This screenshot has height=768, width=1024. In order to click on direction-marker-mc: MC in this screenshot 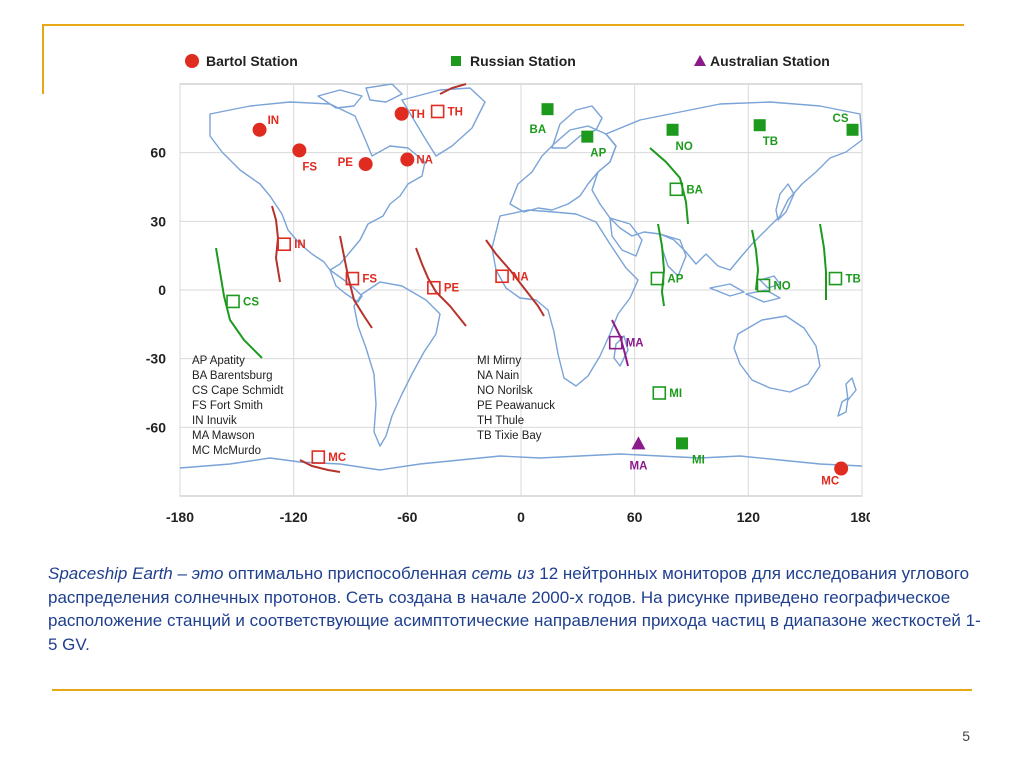, I will do `click(328, 457)`.